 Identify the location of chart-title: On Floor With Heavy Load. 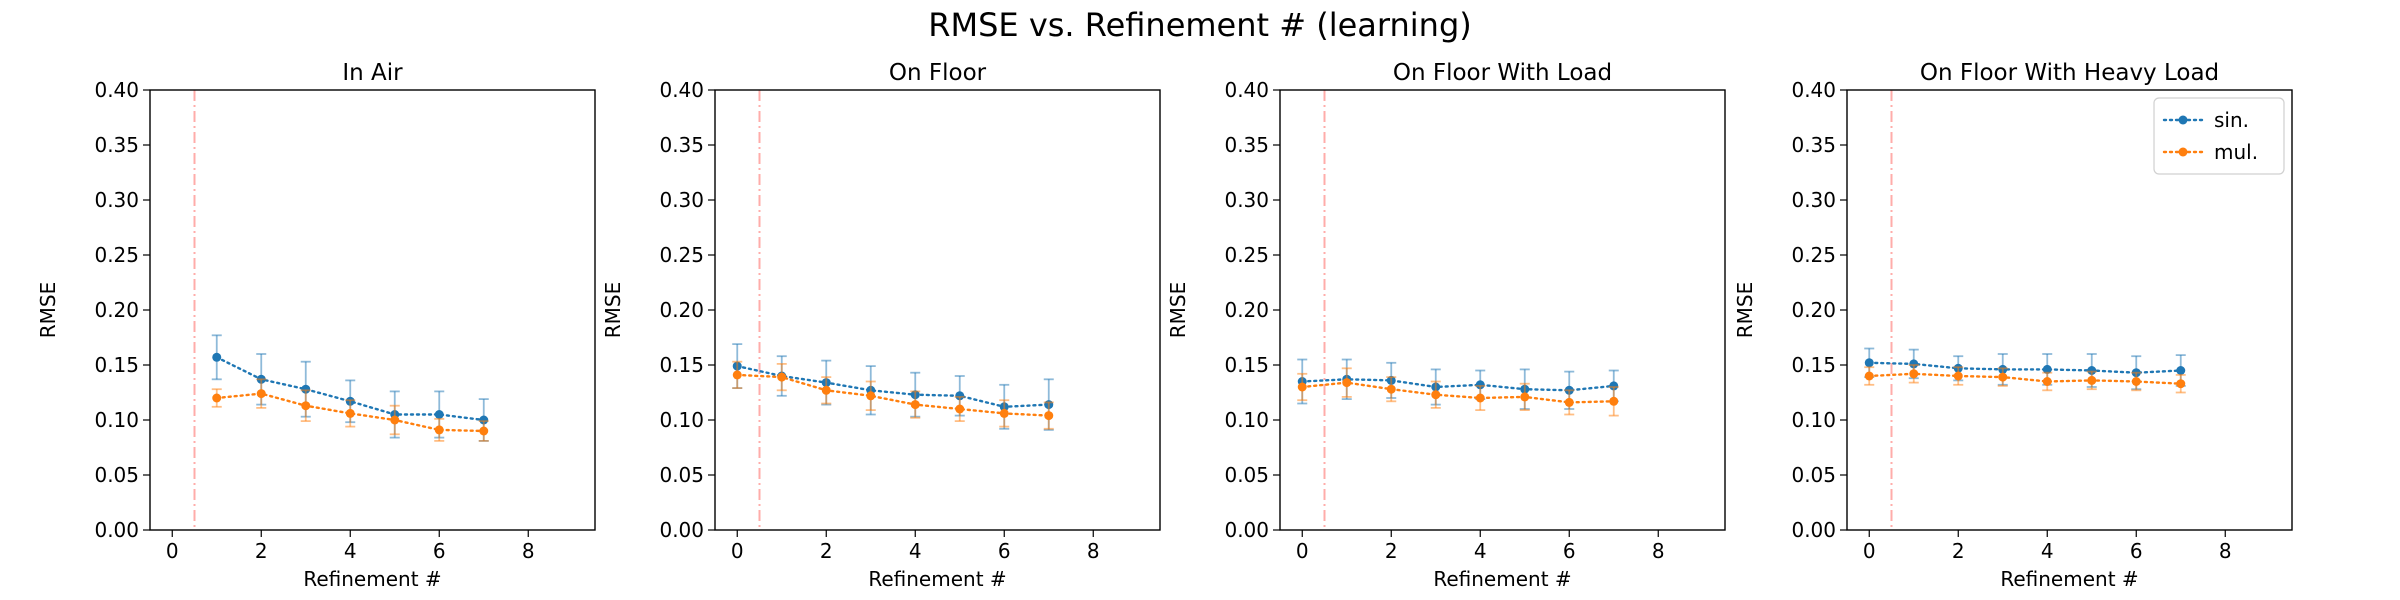
(2069, 73).